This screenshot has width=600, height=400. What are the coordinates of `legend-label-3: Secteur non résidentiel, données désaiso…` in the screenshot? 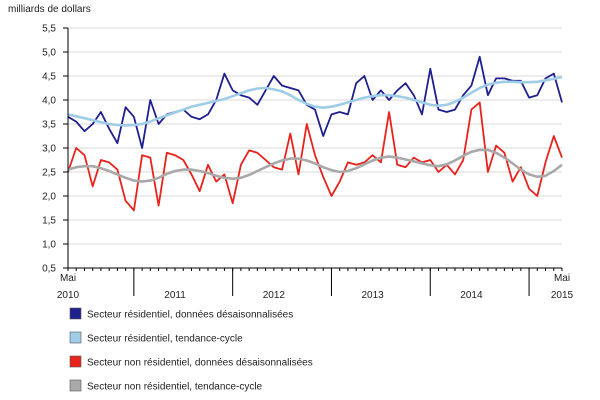 It's located at (200, 363).